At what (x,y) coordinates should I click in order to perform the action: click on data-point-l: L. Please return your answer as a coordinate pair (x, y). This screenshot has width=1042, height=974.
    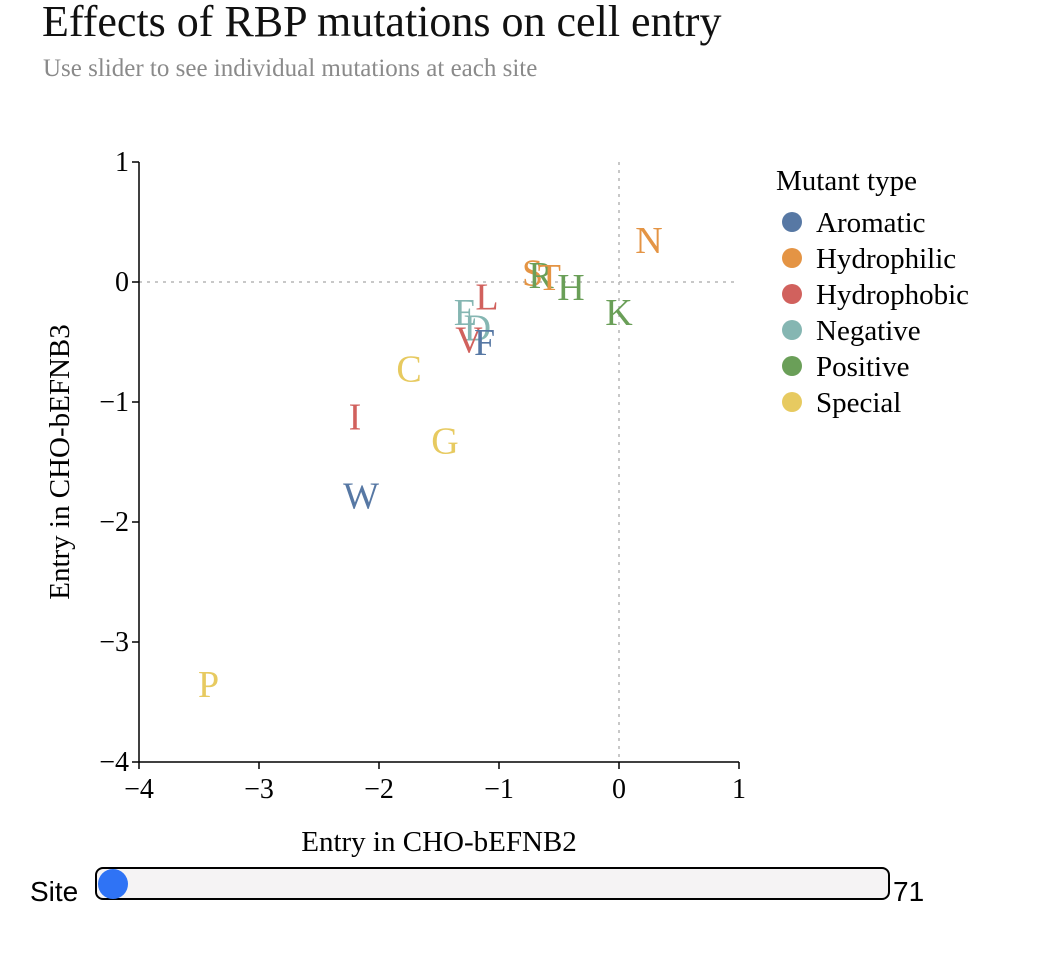
    Looking at the image, I should click on (486, 297).